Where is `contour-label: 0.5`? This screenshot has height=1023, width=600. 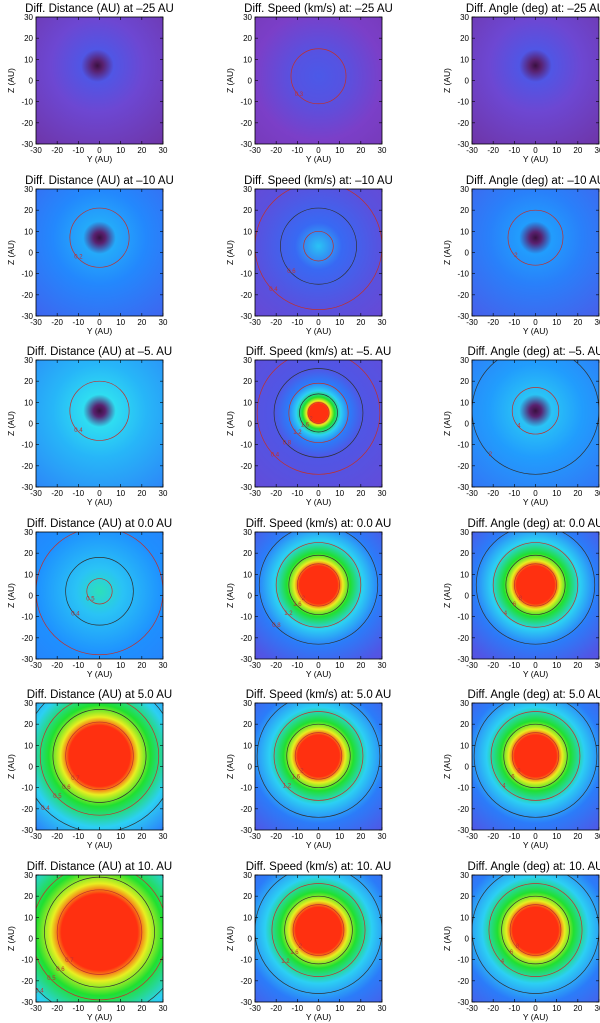
contour-label: 0.5 is located at coordinates (90, 599).